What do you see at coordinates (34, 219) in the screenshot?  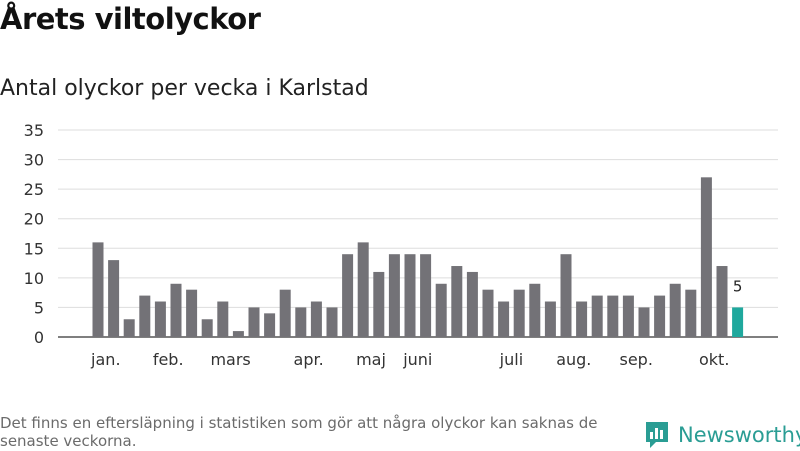 I see `y-tick-label: 20` at bounding box center [34, 219].